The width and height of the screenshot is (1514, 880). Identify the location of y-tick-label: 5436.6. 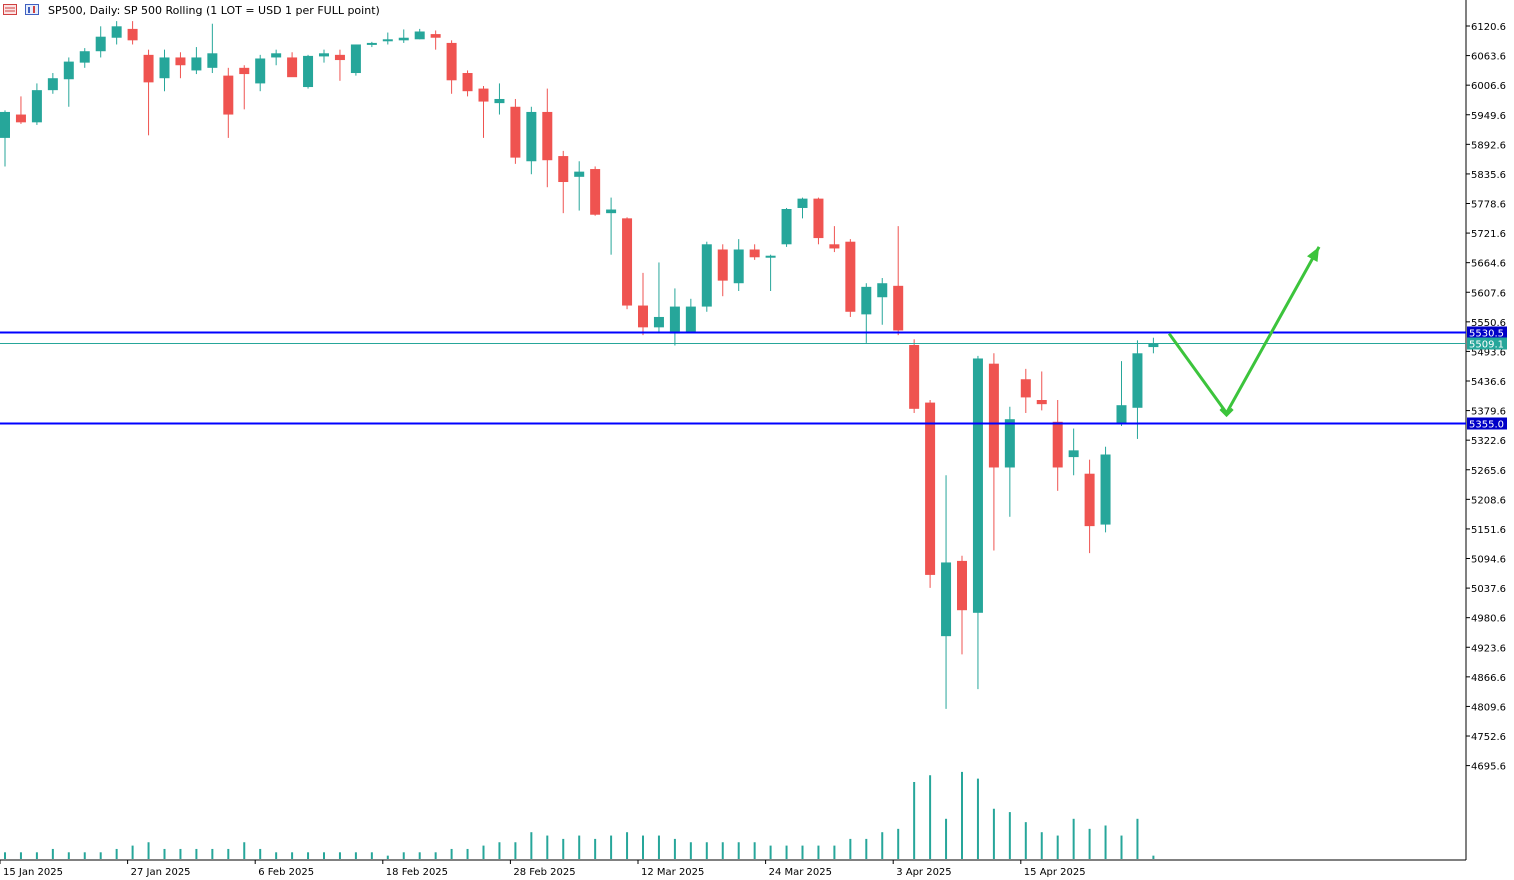
(1488, 382).